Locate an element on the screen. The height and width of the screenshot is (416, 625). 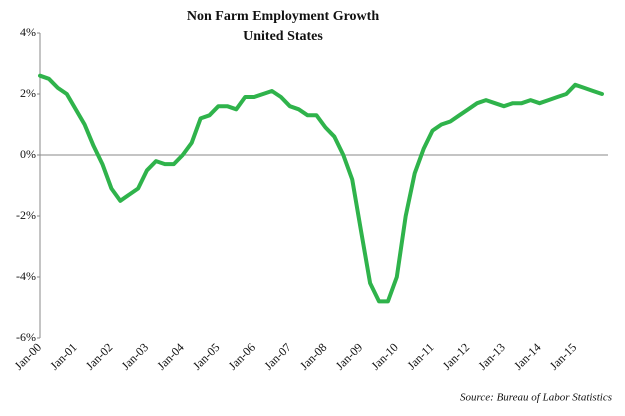
x-tick-label: Jan-12 is located at coordinates (456, 356).